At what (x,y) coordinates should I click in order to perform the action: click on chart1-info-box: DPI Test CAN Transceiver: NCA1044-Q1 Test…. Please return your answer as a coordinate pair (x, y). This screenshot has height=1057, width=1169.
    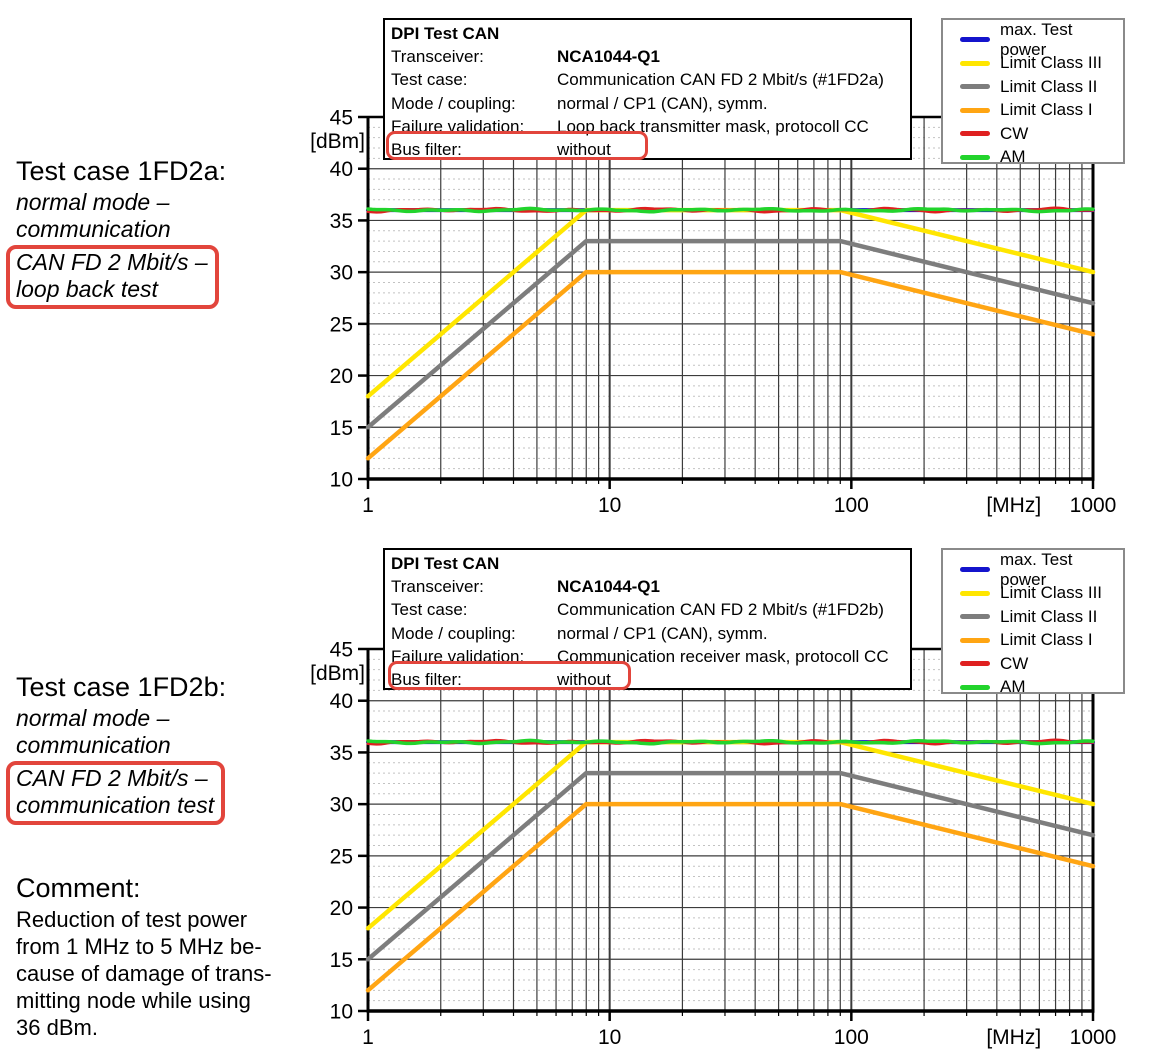
    Looking at the image, I should click on (647, 89).